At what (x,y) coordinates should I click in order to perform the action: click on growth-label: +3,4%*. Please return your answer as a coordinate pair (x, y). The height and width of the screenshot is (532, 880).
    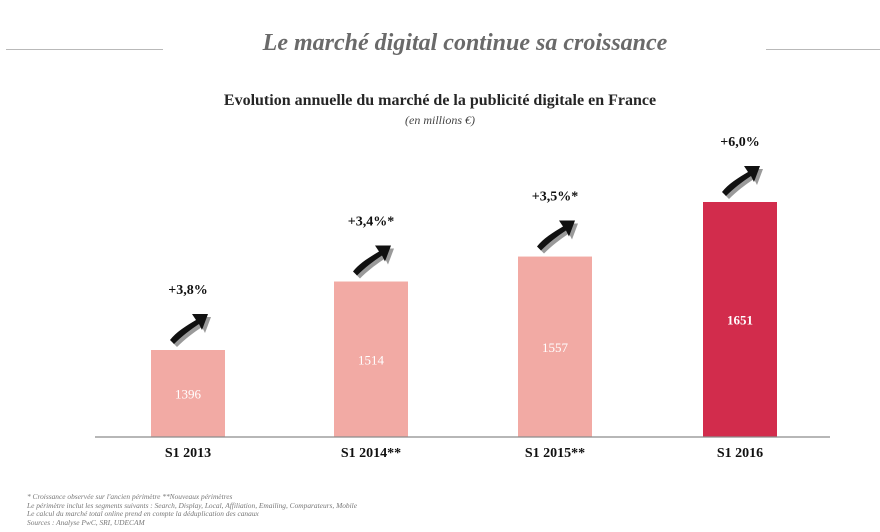
    Looking at the image, I should click on (371, 222).